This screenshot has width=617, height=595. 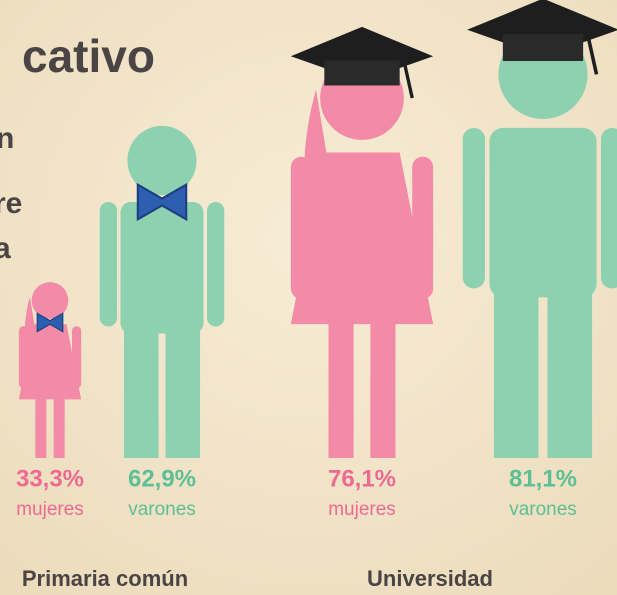 I want to click on group-title: Universidad, so click(x=430, y=578).